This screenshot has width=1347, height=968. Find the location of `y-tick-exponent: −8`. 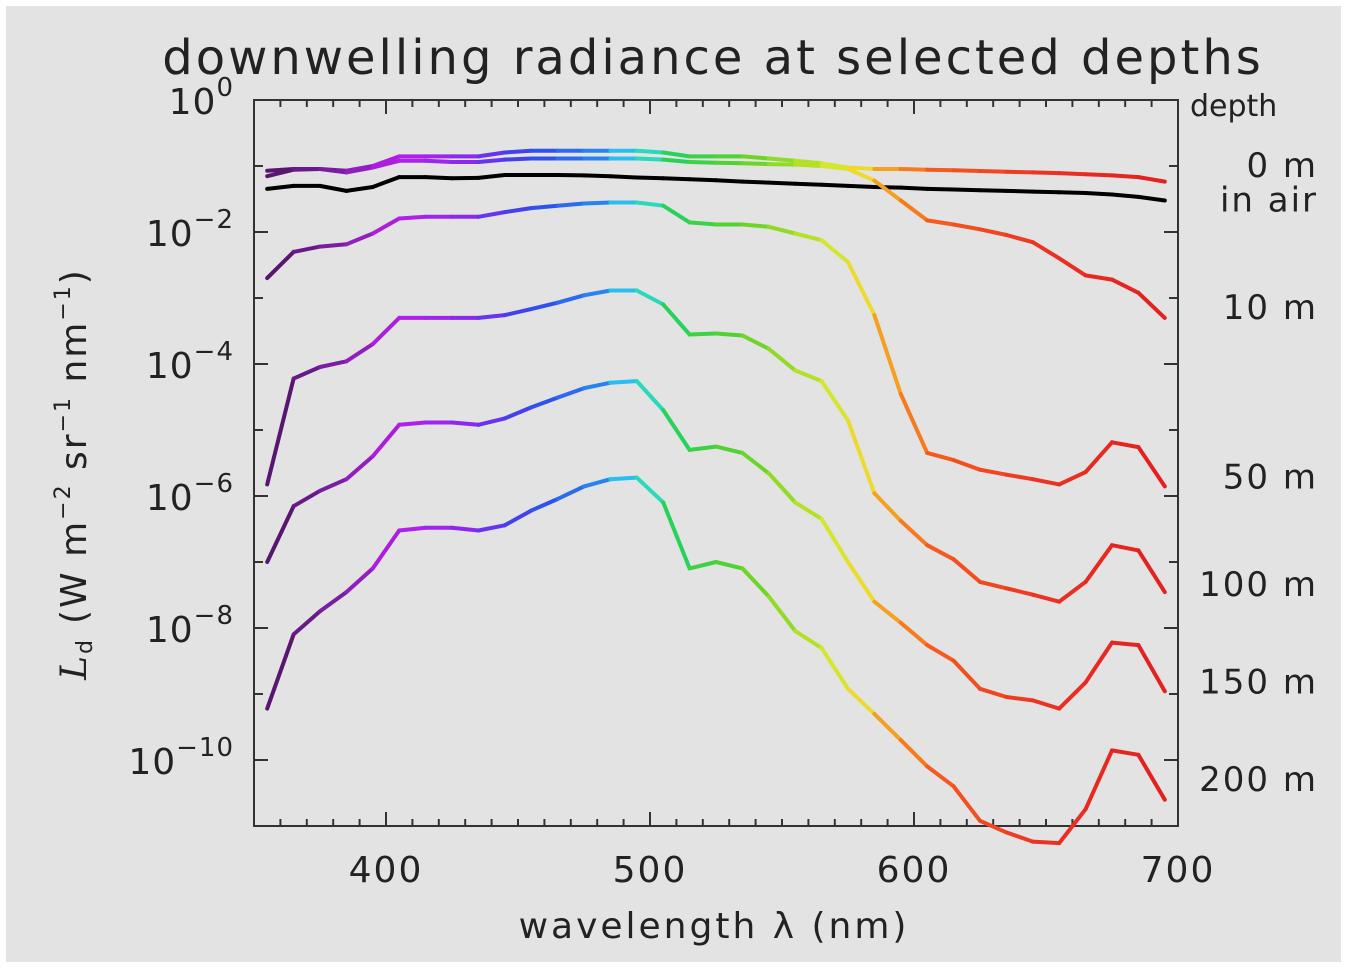

y-tick-exponent: −8 is located at coordinates (214, 616).